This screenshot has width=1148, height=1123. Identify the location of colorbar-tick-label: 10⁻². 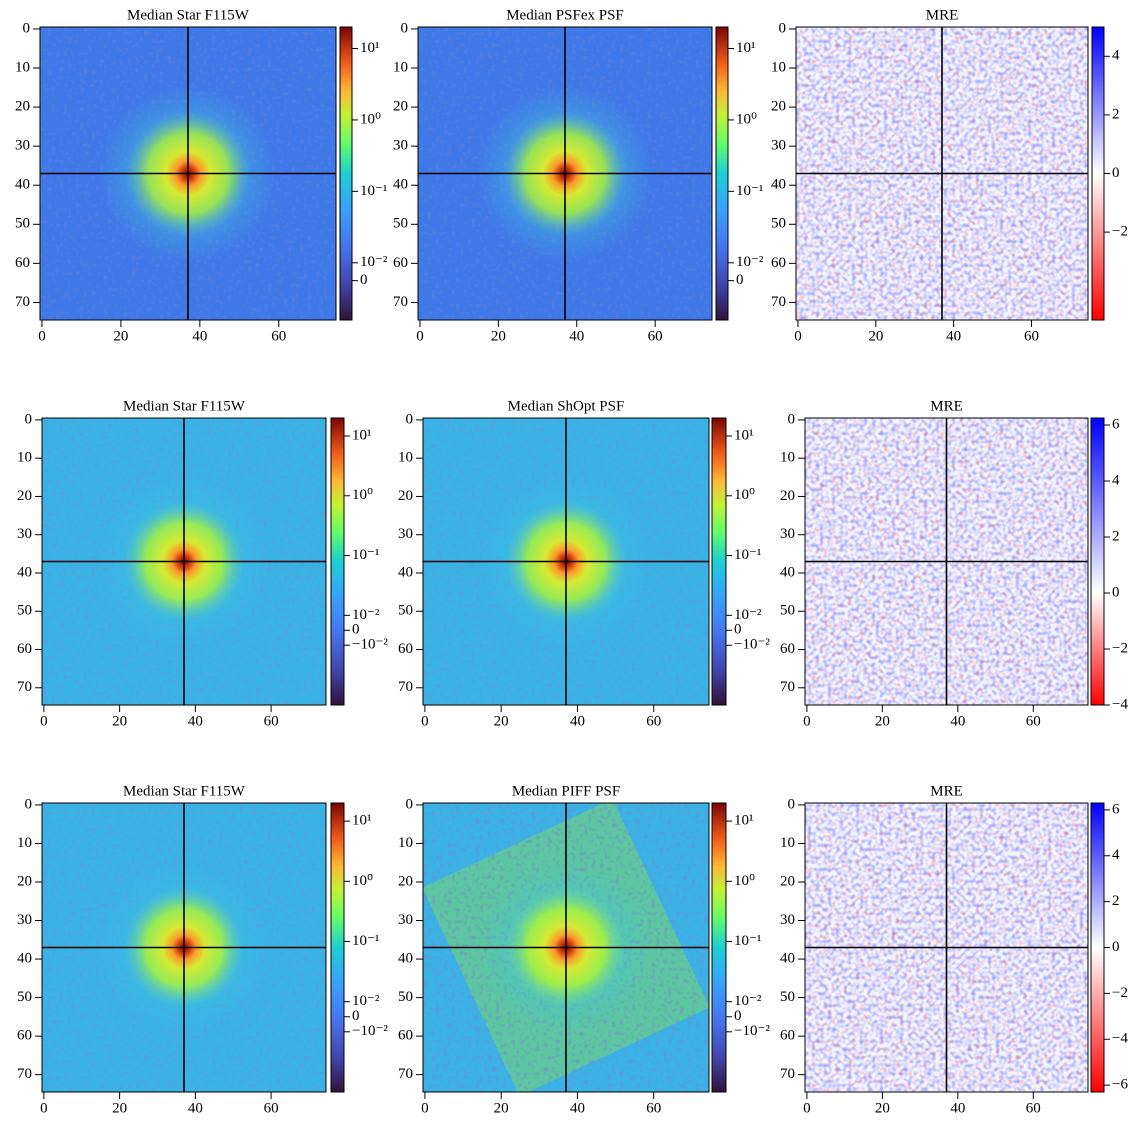
(748, 615).